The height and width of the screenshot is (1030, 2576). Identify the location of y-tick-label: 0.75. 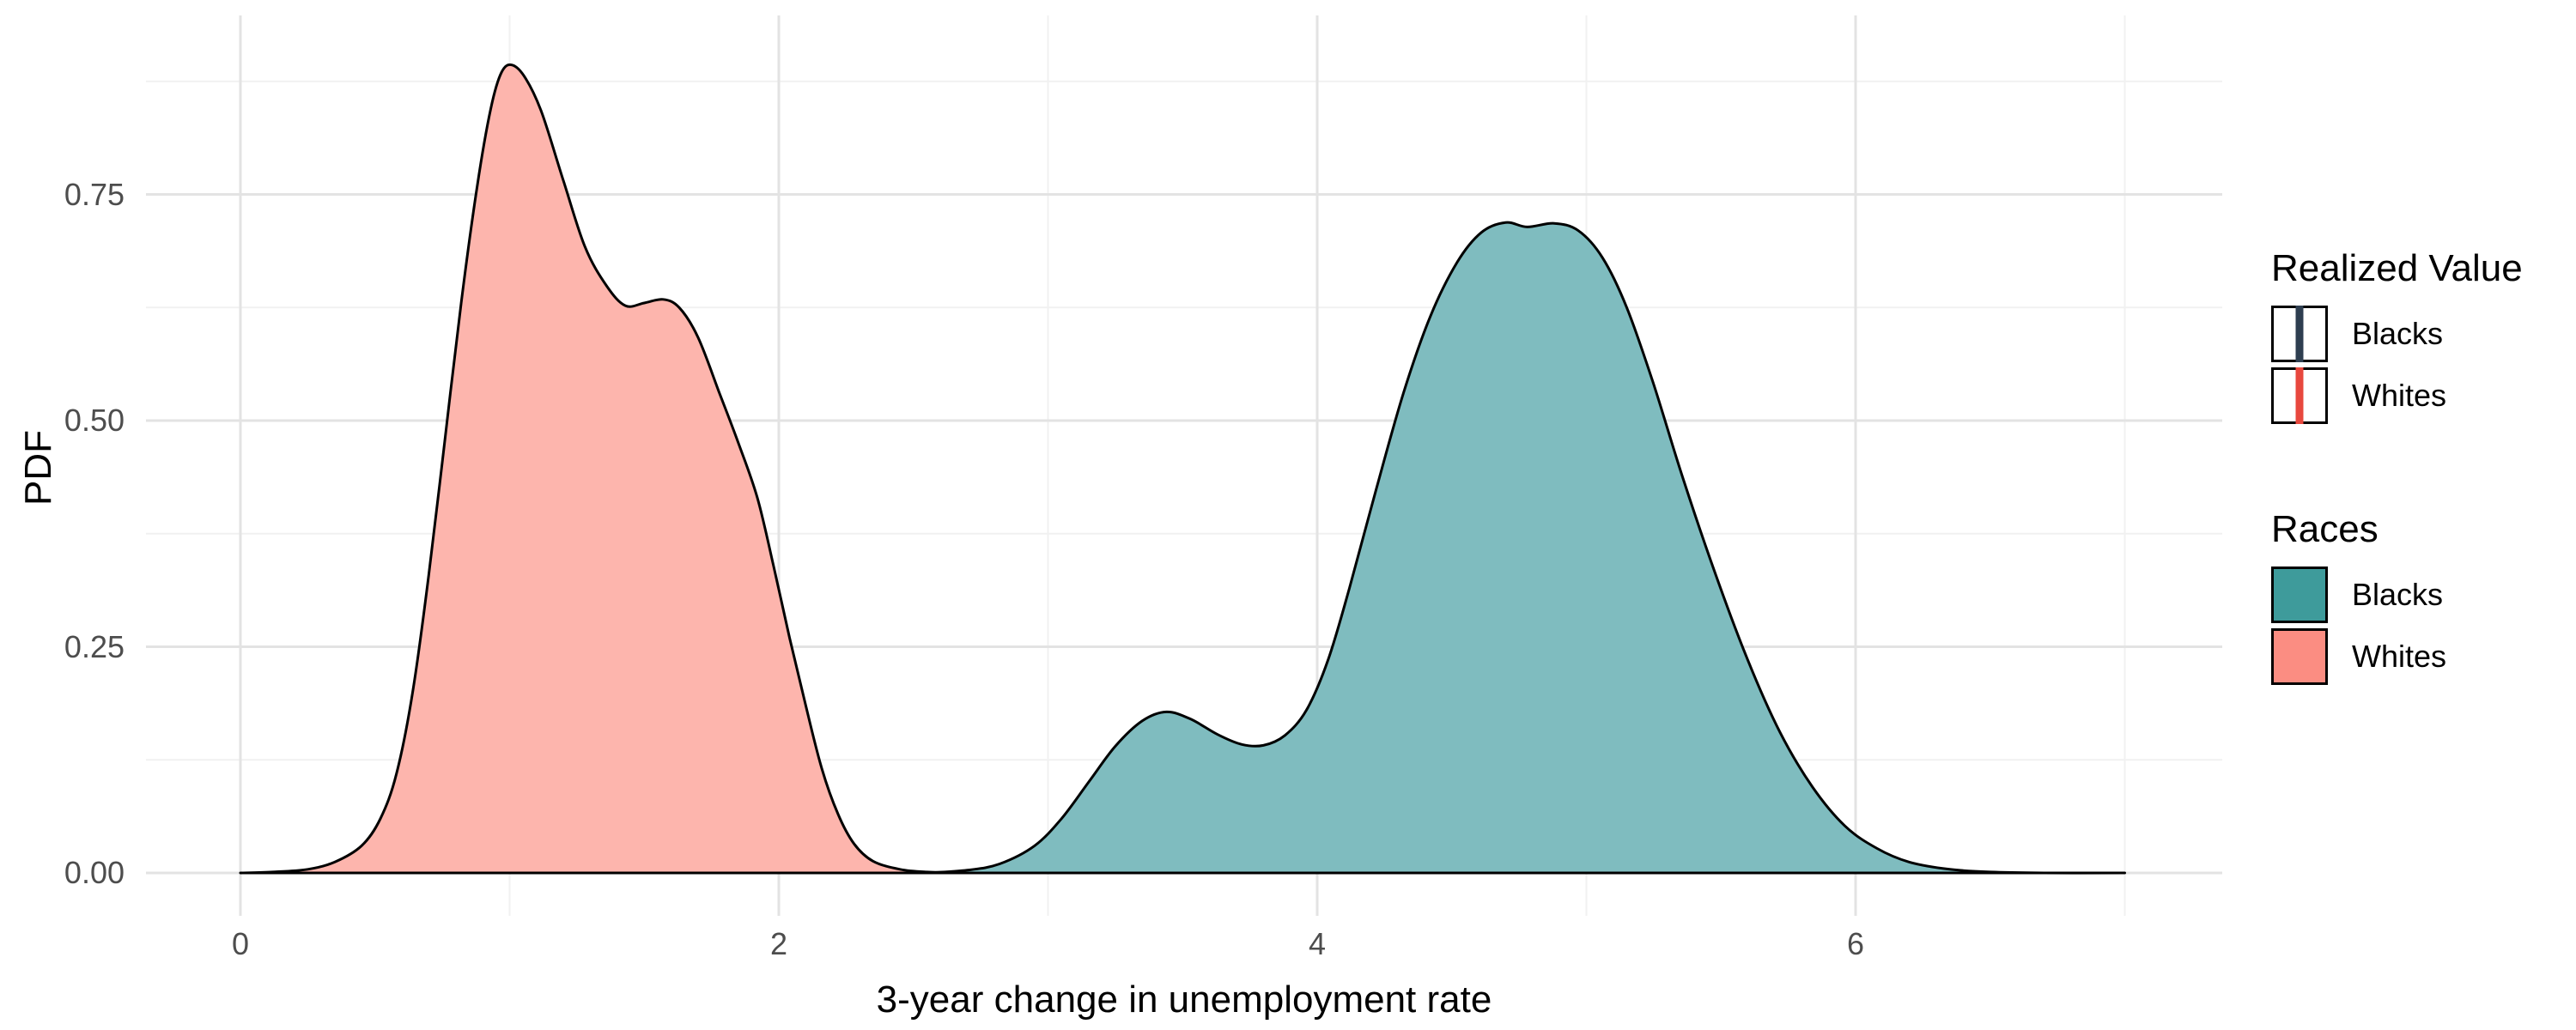
(94, 194).